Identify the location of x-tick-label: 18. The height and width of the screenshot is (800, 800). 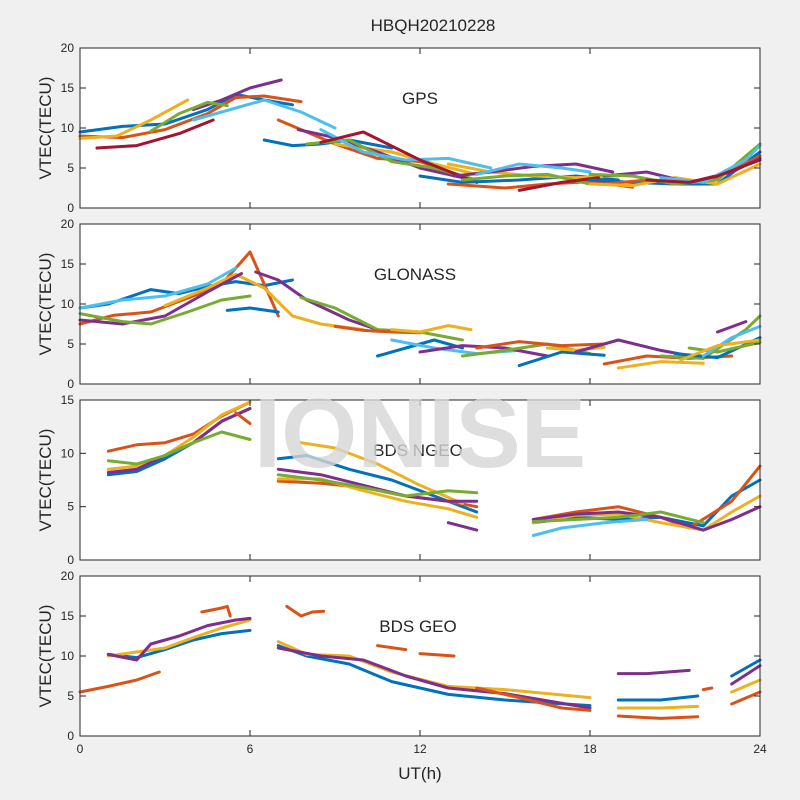
(590, 749).